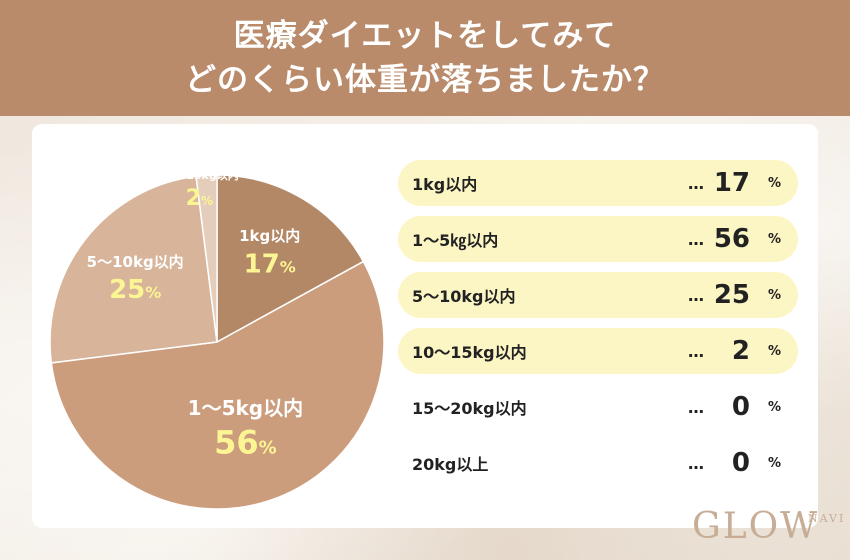 Image resolution: width=850 pixels, height=560 pixels. Describe the element at coordinates (135, 262) in the screenshot. I see `slice-label: 5〜10kg以内` at that location.